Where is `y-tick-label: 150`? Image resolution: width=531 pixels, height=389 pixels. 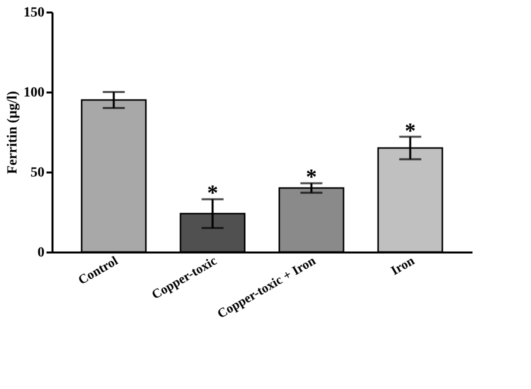
y-tick-label: 150 is located at coordinates (34, 13).